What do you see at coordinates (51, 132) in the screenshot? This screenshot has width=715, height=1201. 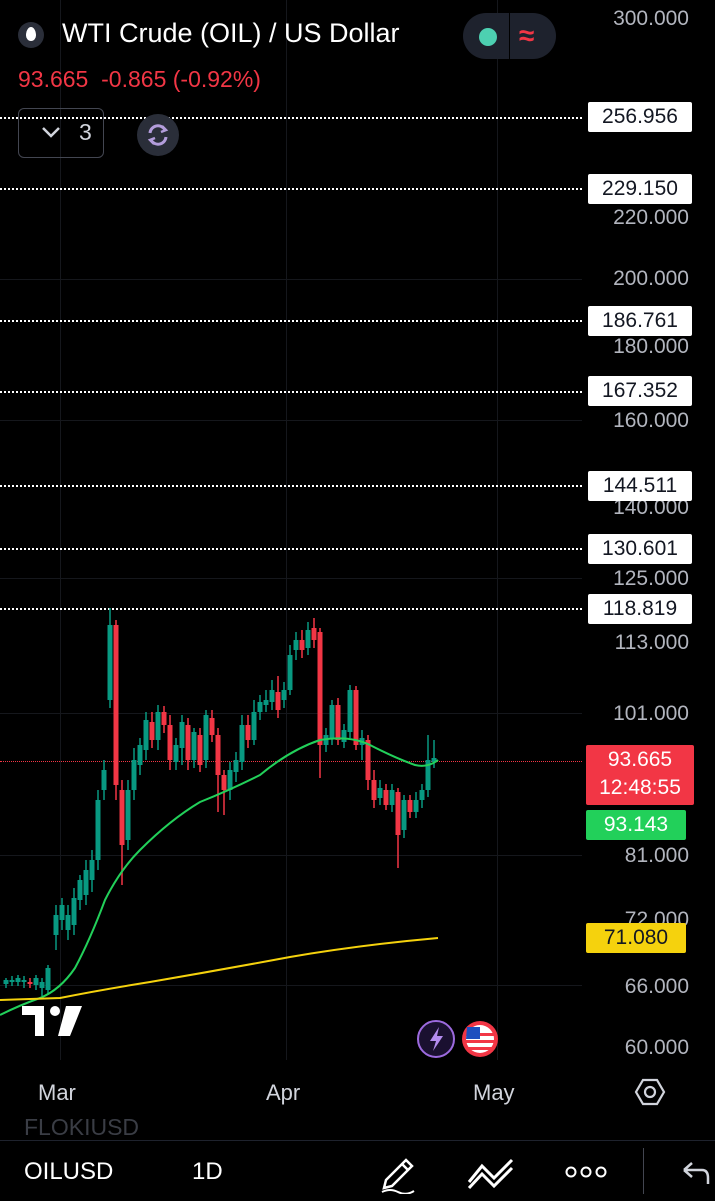 I see `chevron-down-icon` at bounding box center [51, 132].